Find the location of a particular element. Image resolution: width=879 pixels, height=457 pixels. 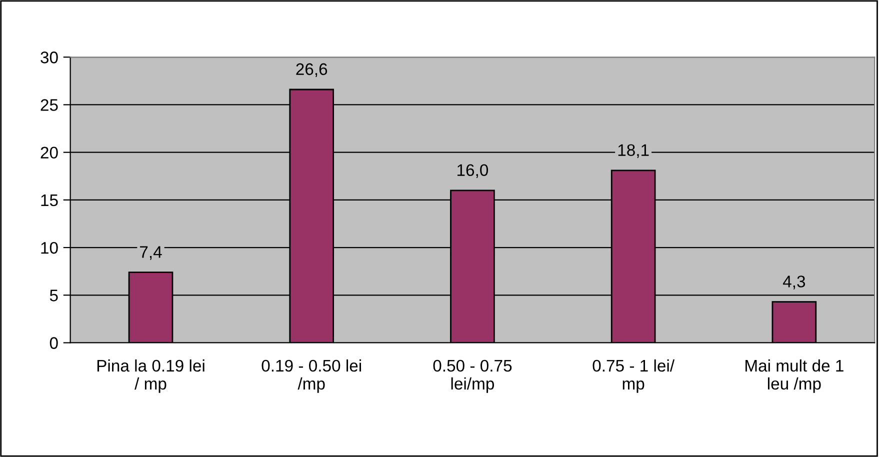

x-tick-label: 0.75 - 1 lei/ mp is located at coordinates (633, 376).